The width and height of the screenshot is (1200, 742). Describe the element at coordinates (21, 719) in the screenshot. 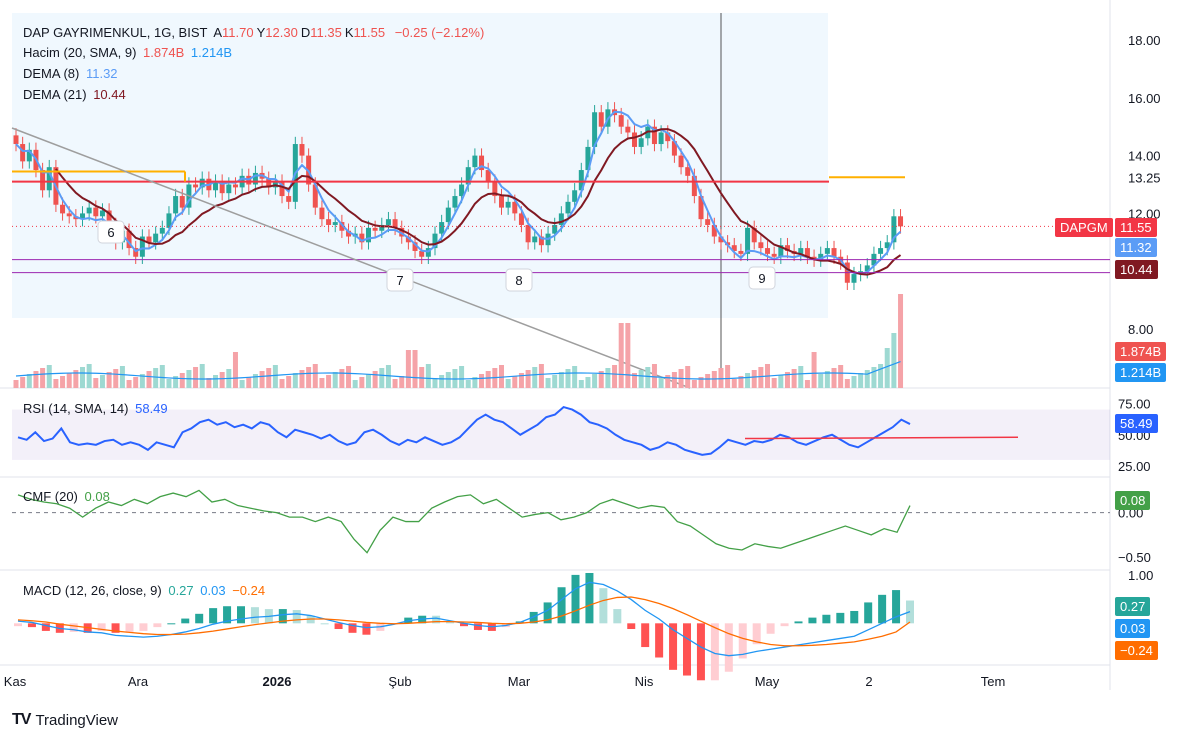

I see `tradingview-logo-icon: TV` at that location.